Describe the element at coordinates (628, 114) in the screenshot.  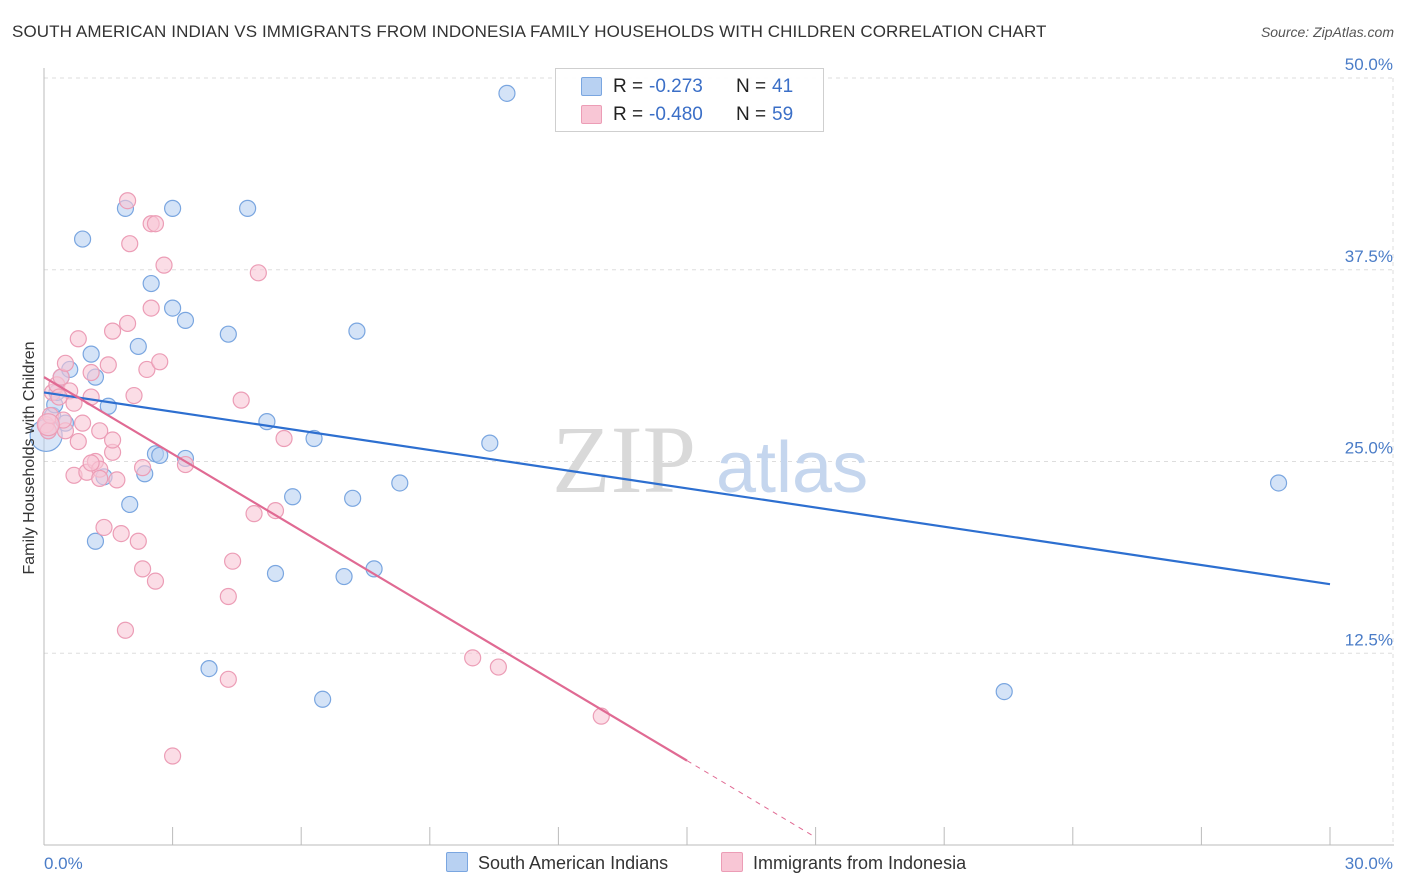
I see `legend-r-label: R =` at that location.